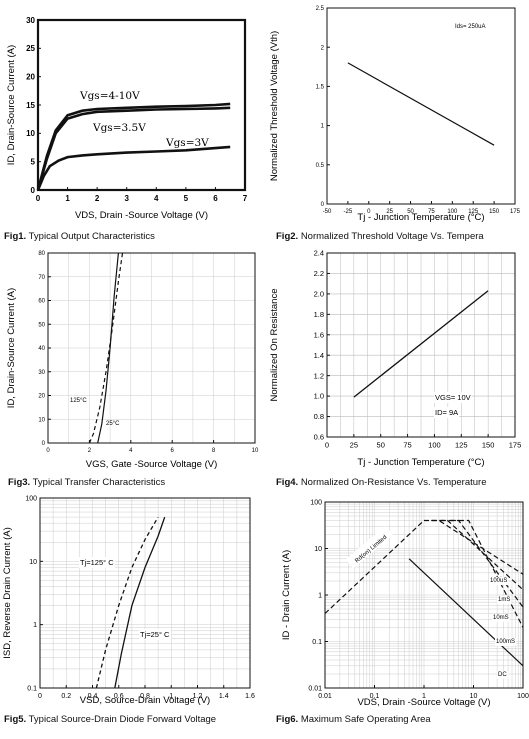  What do you see at coordinates (79, 236) in the screenshot?
I see `figure-caption: Fig1. Typical Output Characteristics` at bounding box center [79, 236].